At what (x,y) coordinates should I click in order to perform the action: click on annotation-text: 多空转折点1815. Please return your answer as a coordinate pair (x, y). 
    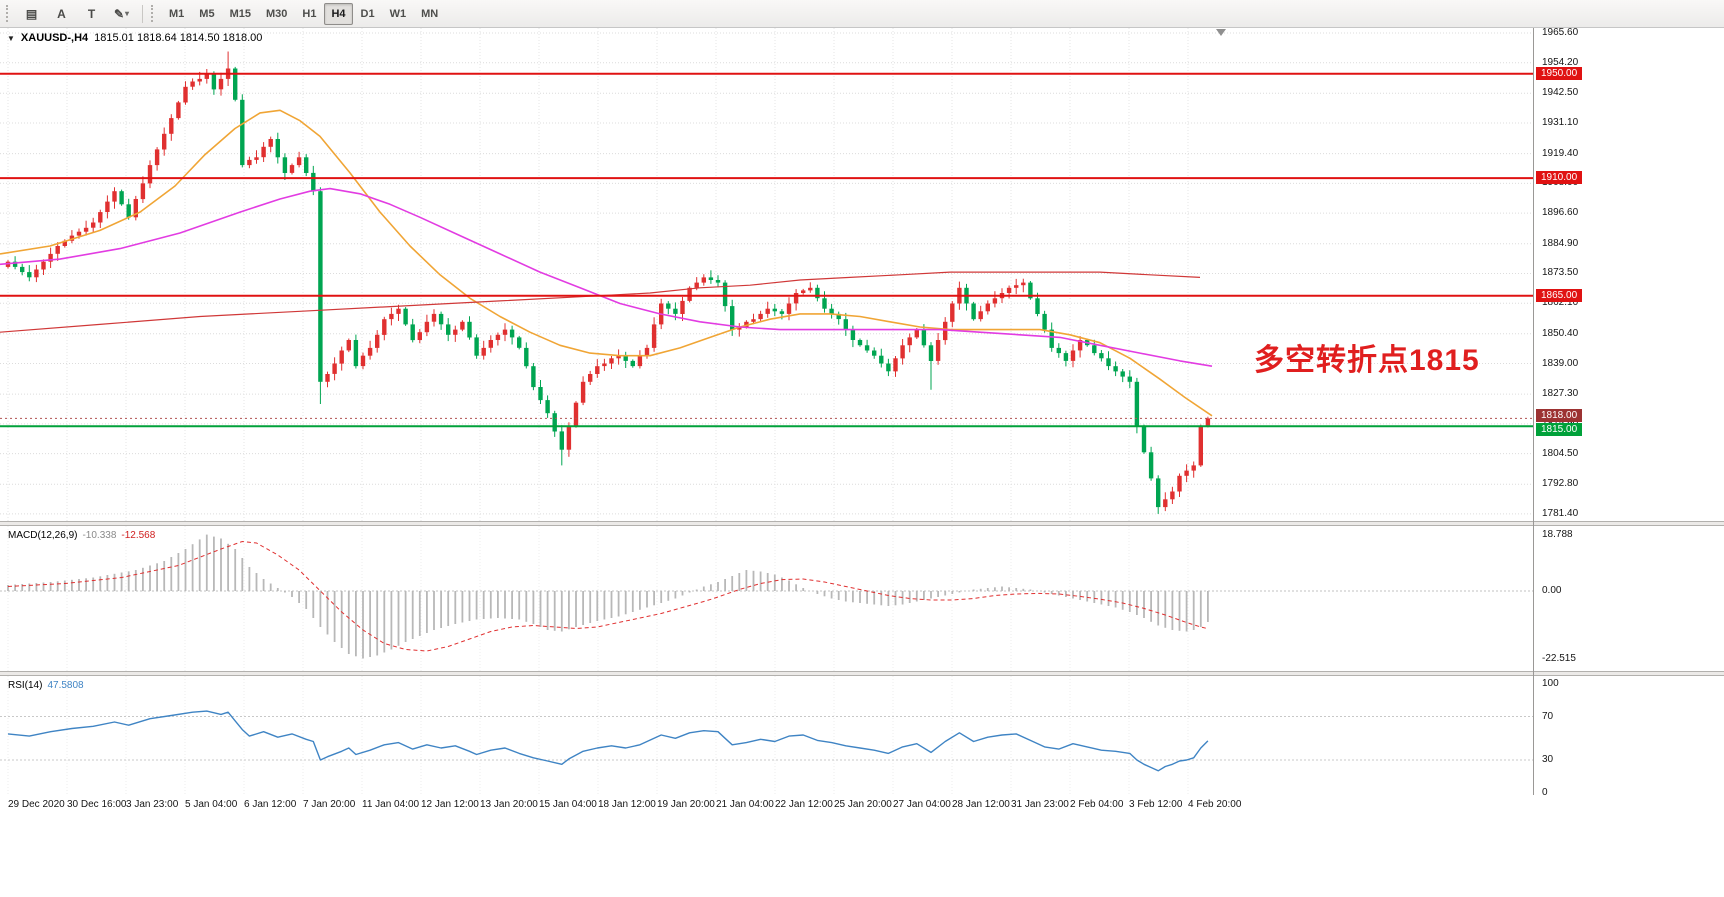
    Looking at the image, I should click on (1367, 360).